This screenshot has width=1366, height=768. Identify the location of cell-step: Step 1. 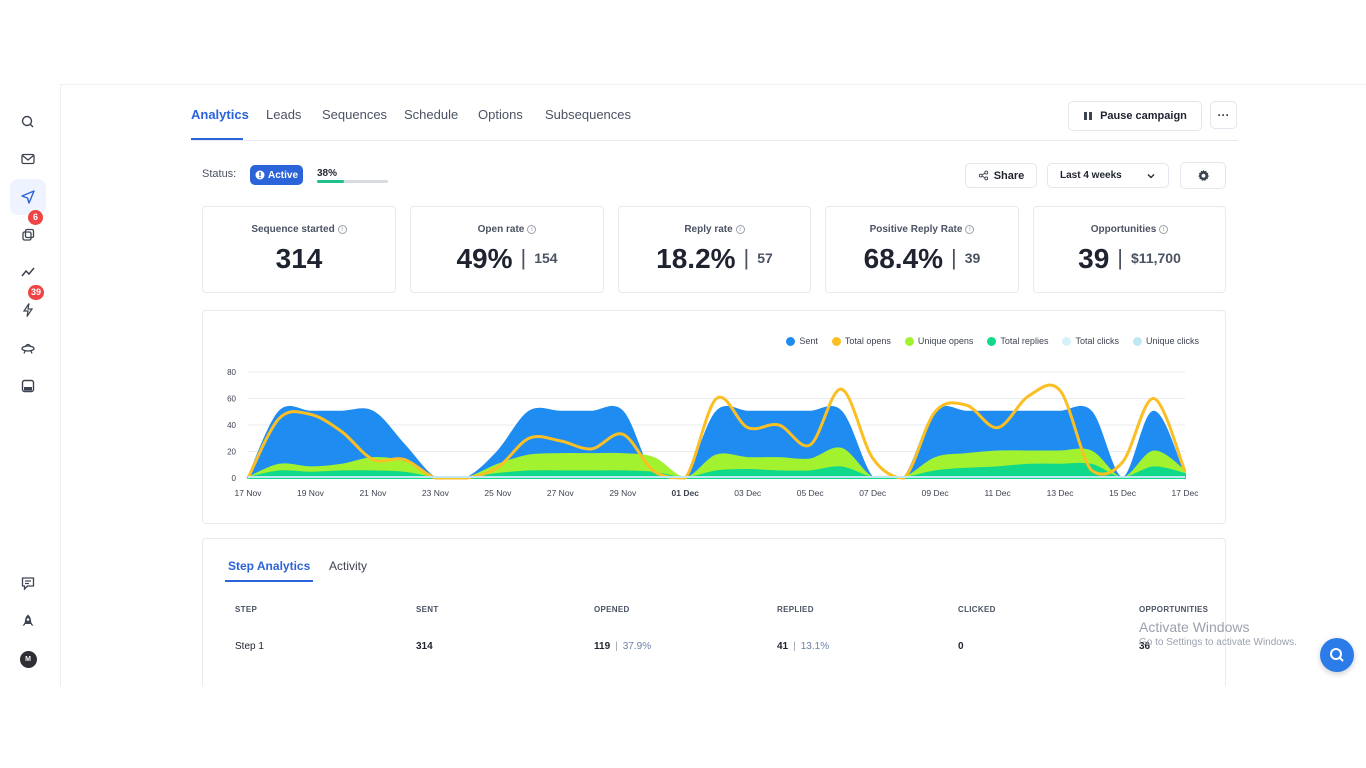
(249, 646).